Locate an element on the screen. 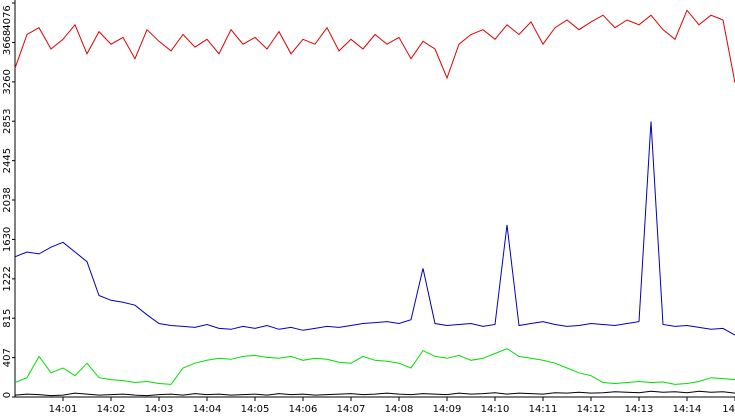  y-tick-label: 2853 is located at coordinates (7, 120).